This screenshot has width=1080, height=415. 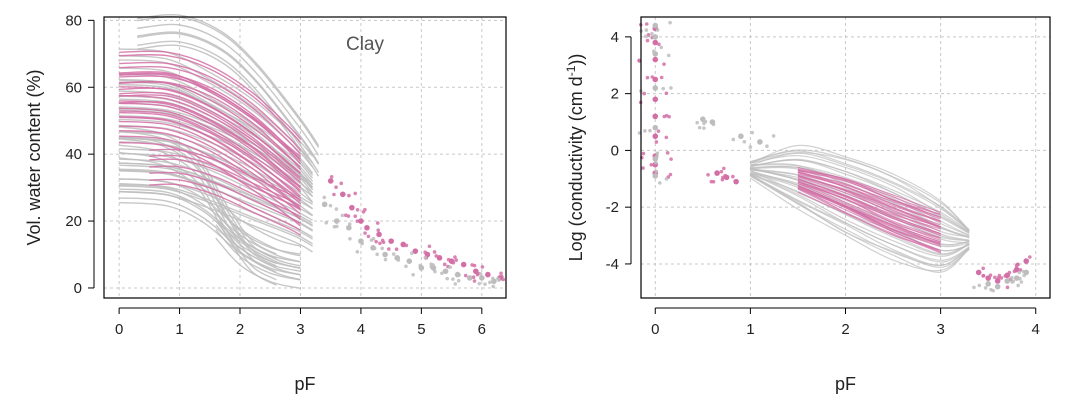 I want to click on y-axis-label-superscript: -1, so click(x=571, y=70).